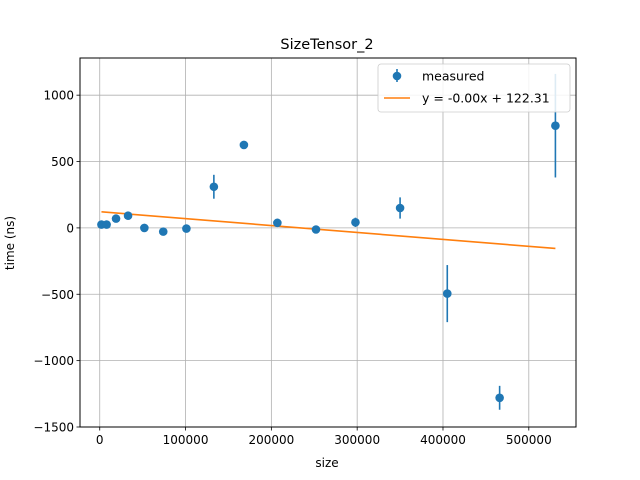 This screenshot has height=480, width=640. I want to click on legend-measured-marker, so click(397, 76).